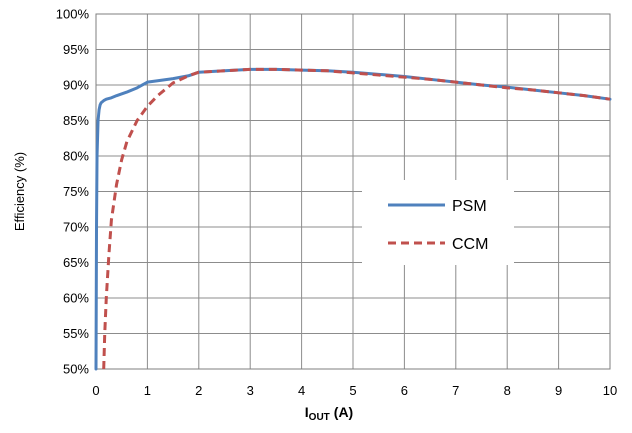 Image resolution: width=632 pixels, height=433 pixels. What do you see at coordinates (404, 390) in the screenshot?
I see `x-tick-label: 6` at bounding box center [404, 390].